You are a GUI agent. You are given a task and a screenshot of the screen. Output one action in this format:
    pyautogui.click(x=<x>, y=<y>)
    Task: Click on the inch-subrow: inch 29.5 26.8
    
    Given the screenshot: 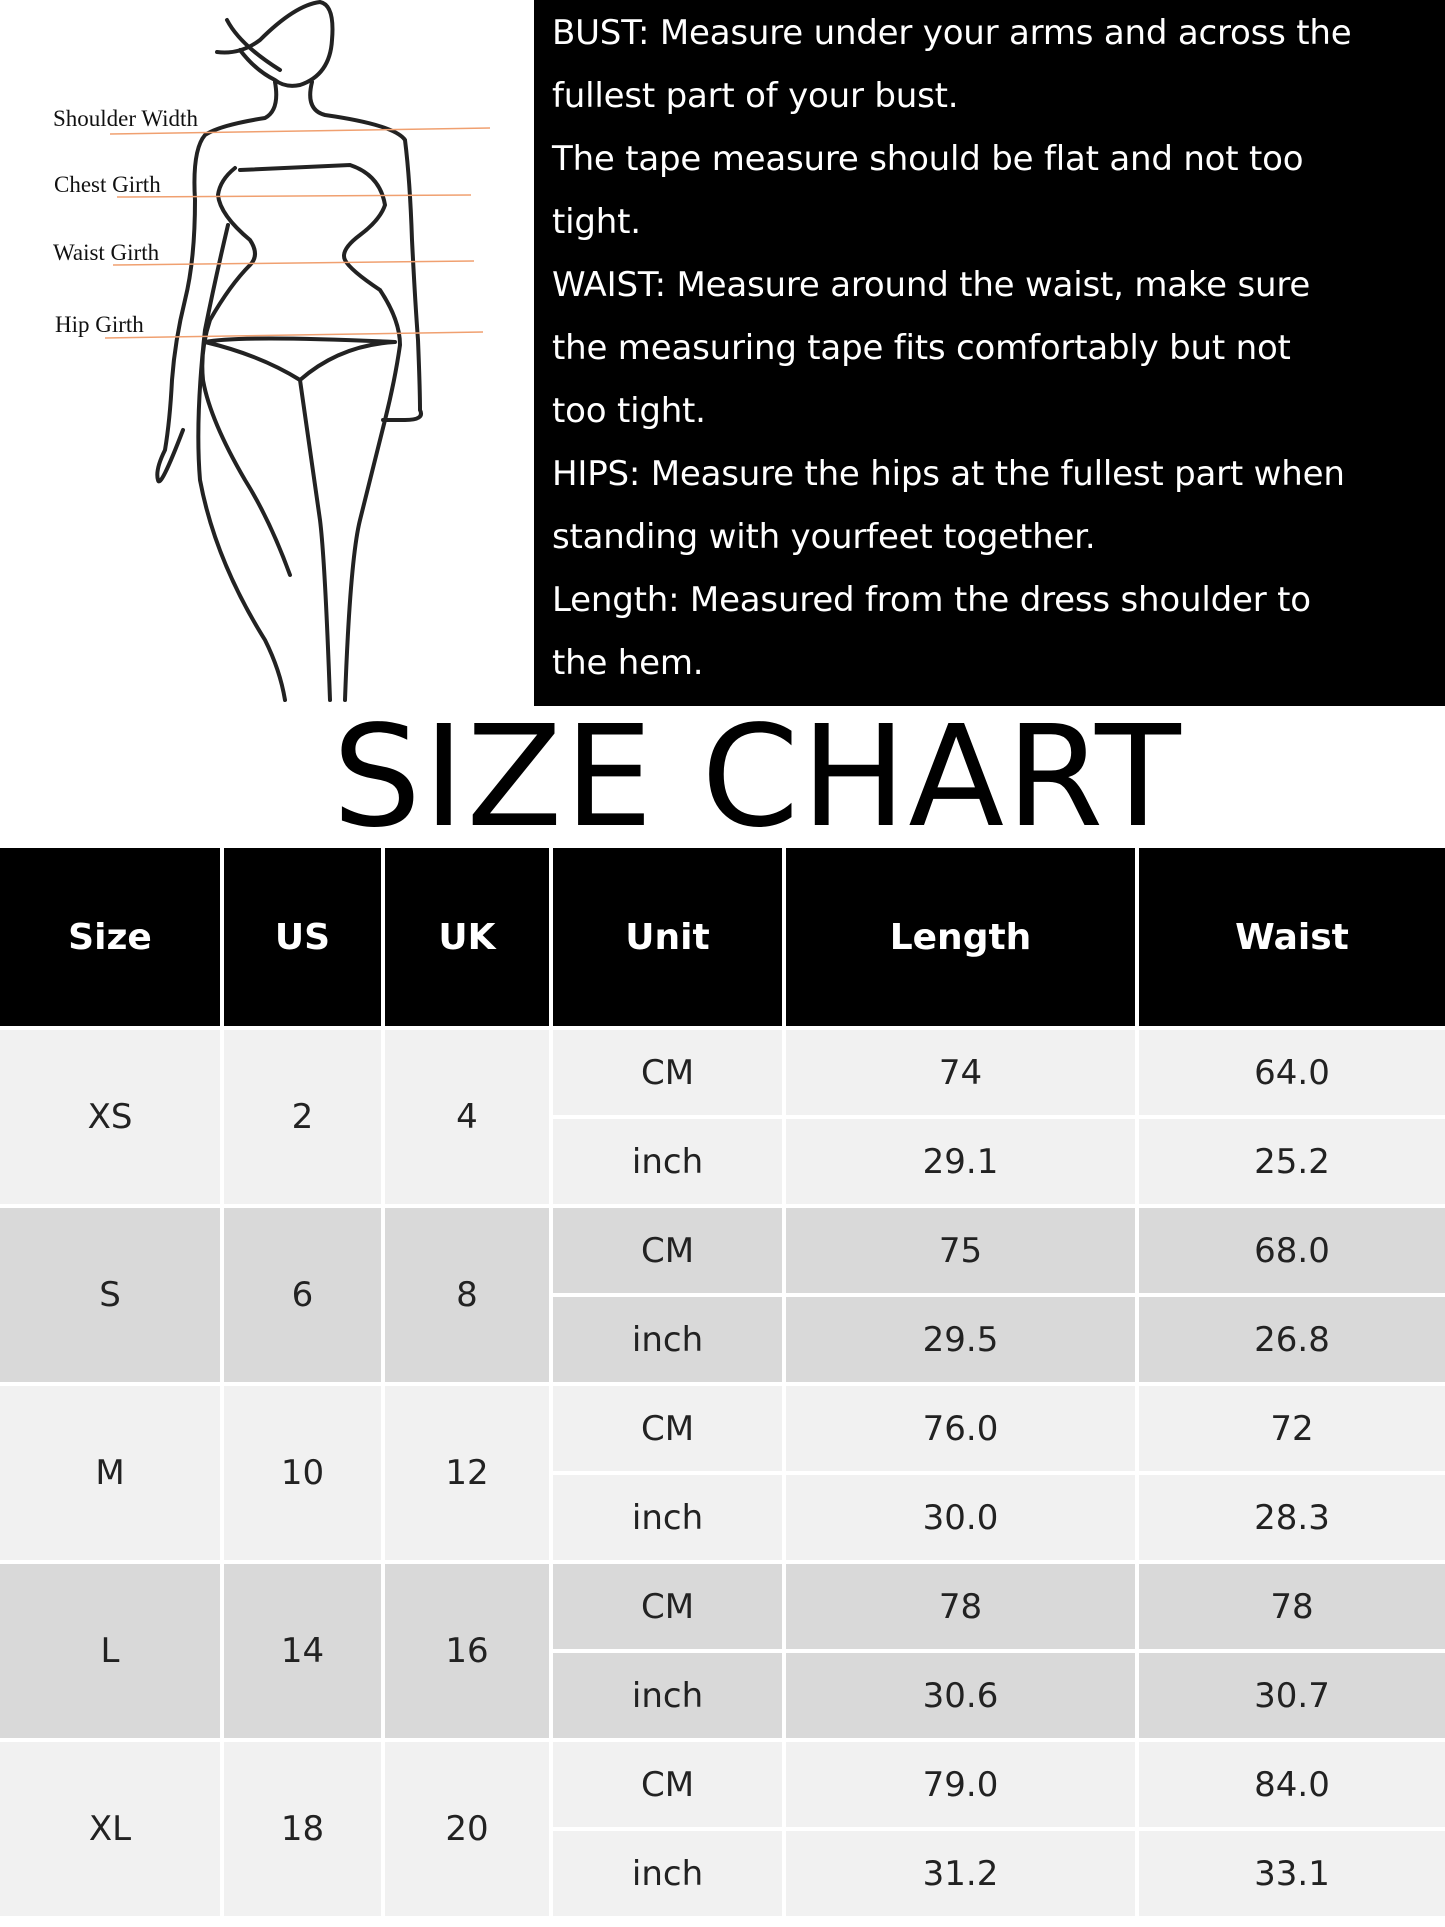 What is the action you would take?
    pyautogui.click(x=999, y=1337)
    